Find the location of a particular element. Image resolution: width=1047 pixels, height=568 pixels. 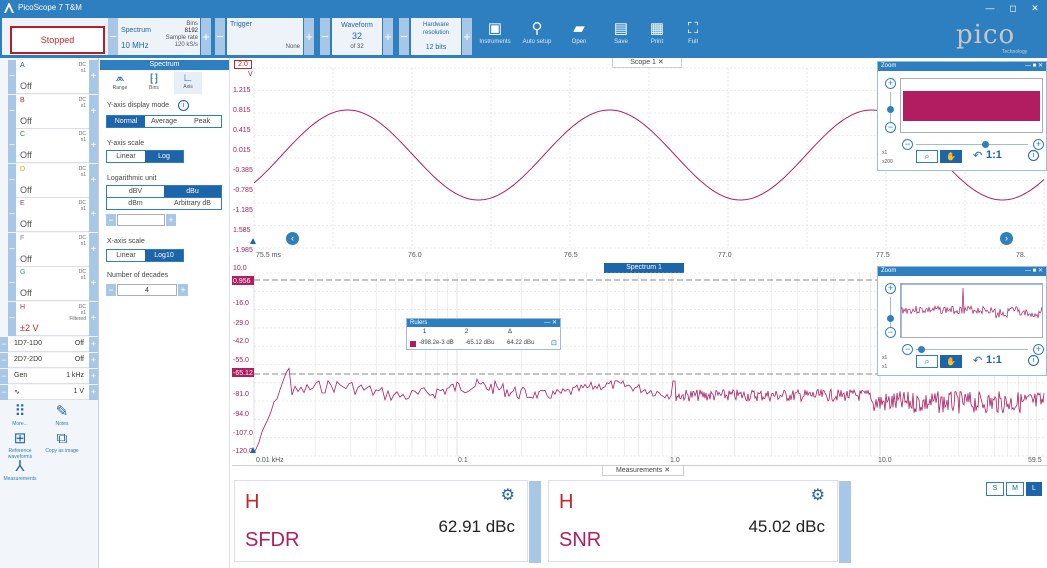

measurements-button: ⅄ Measurements is located at coordinates (20, 470).